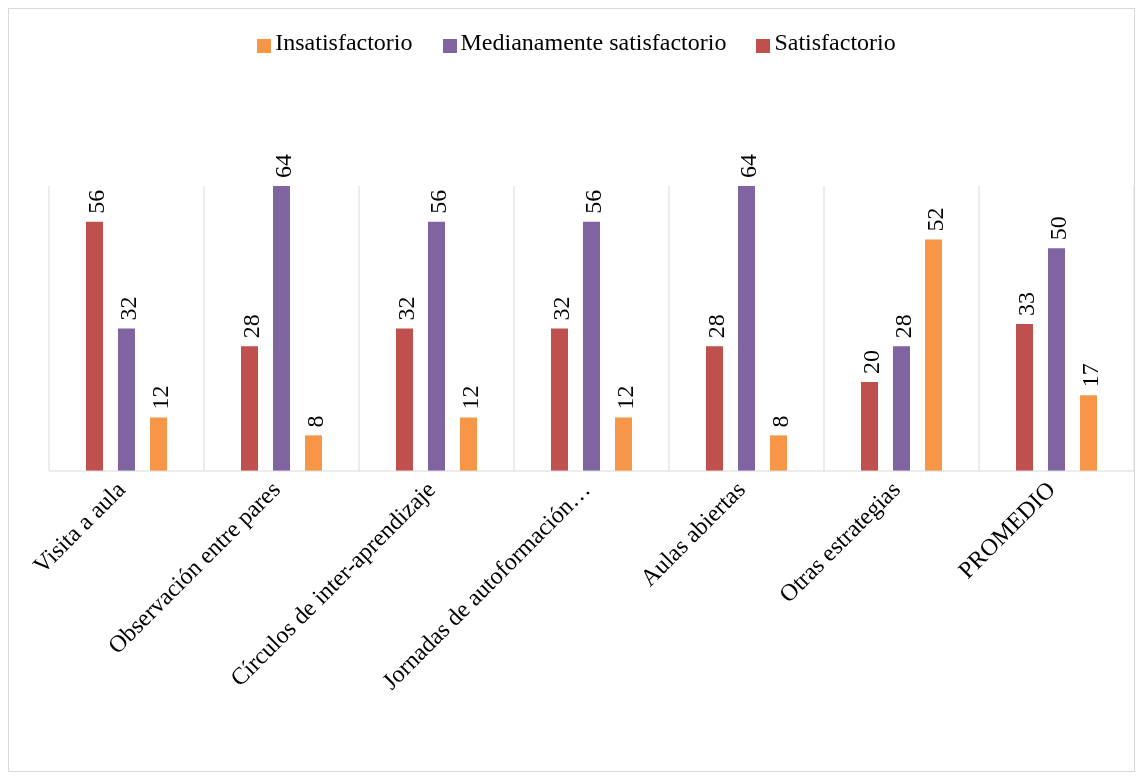  Describe the element at coordinates (344, 42) in the screenshot. I see `legend-label: Insatisfactorio` at that location.